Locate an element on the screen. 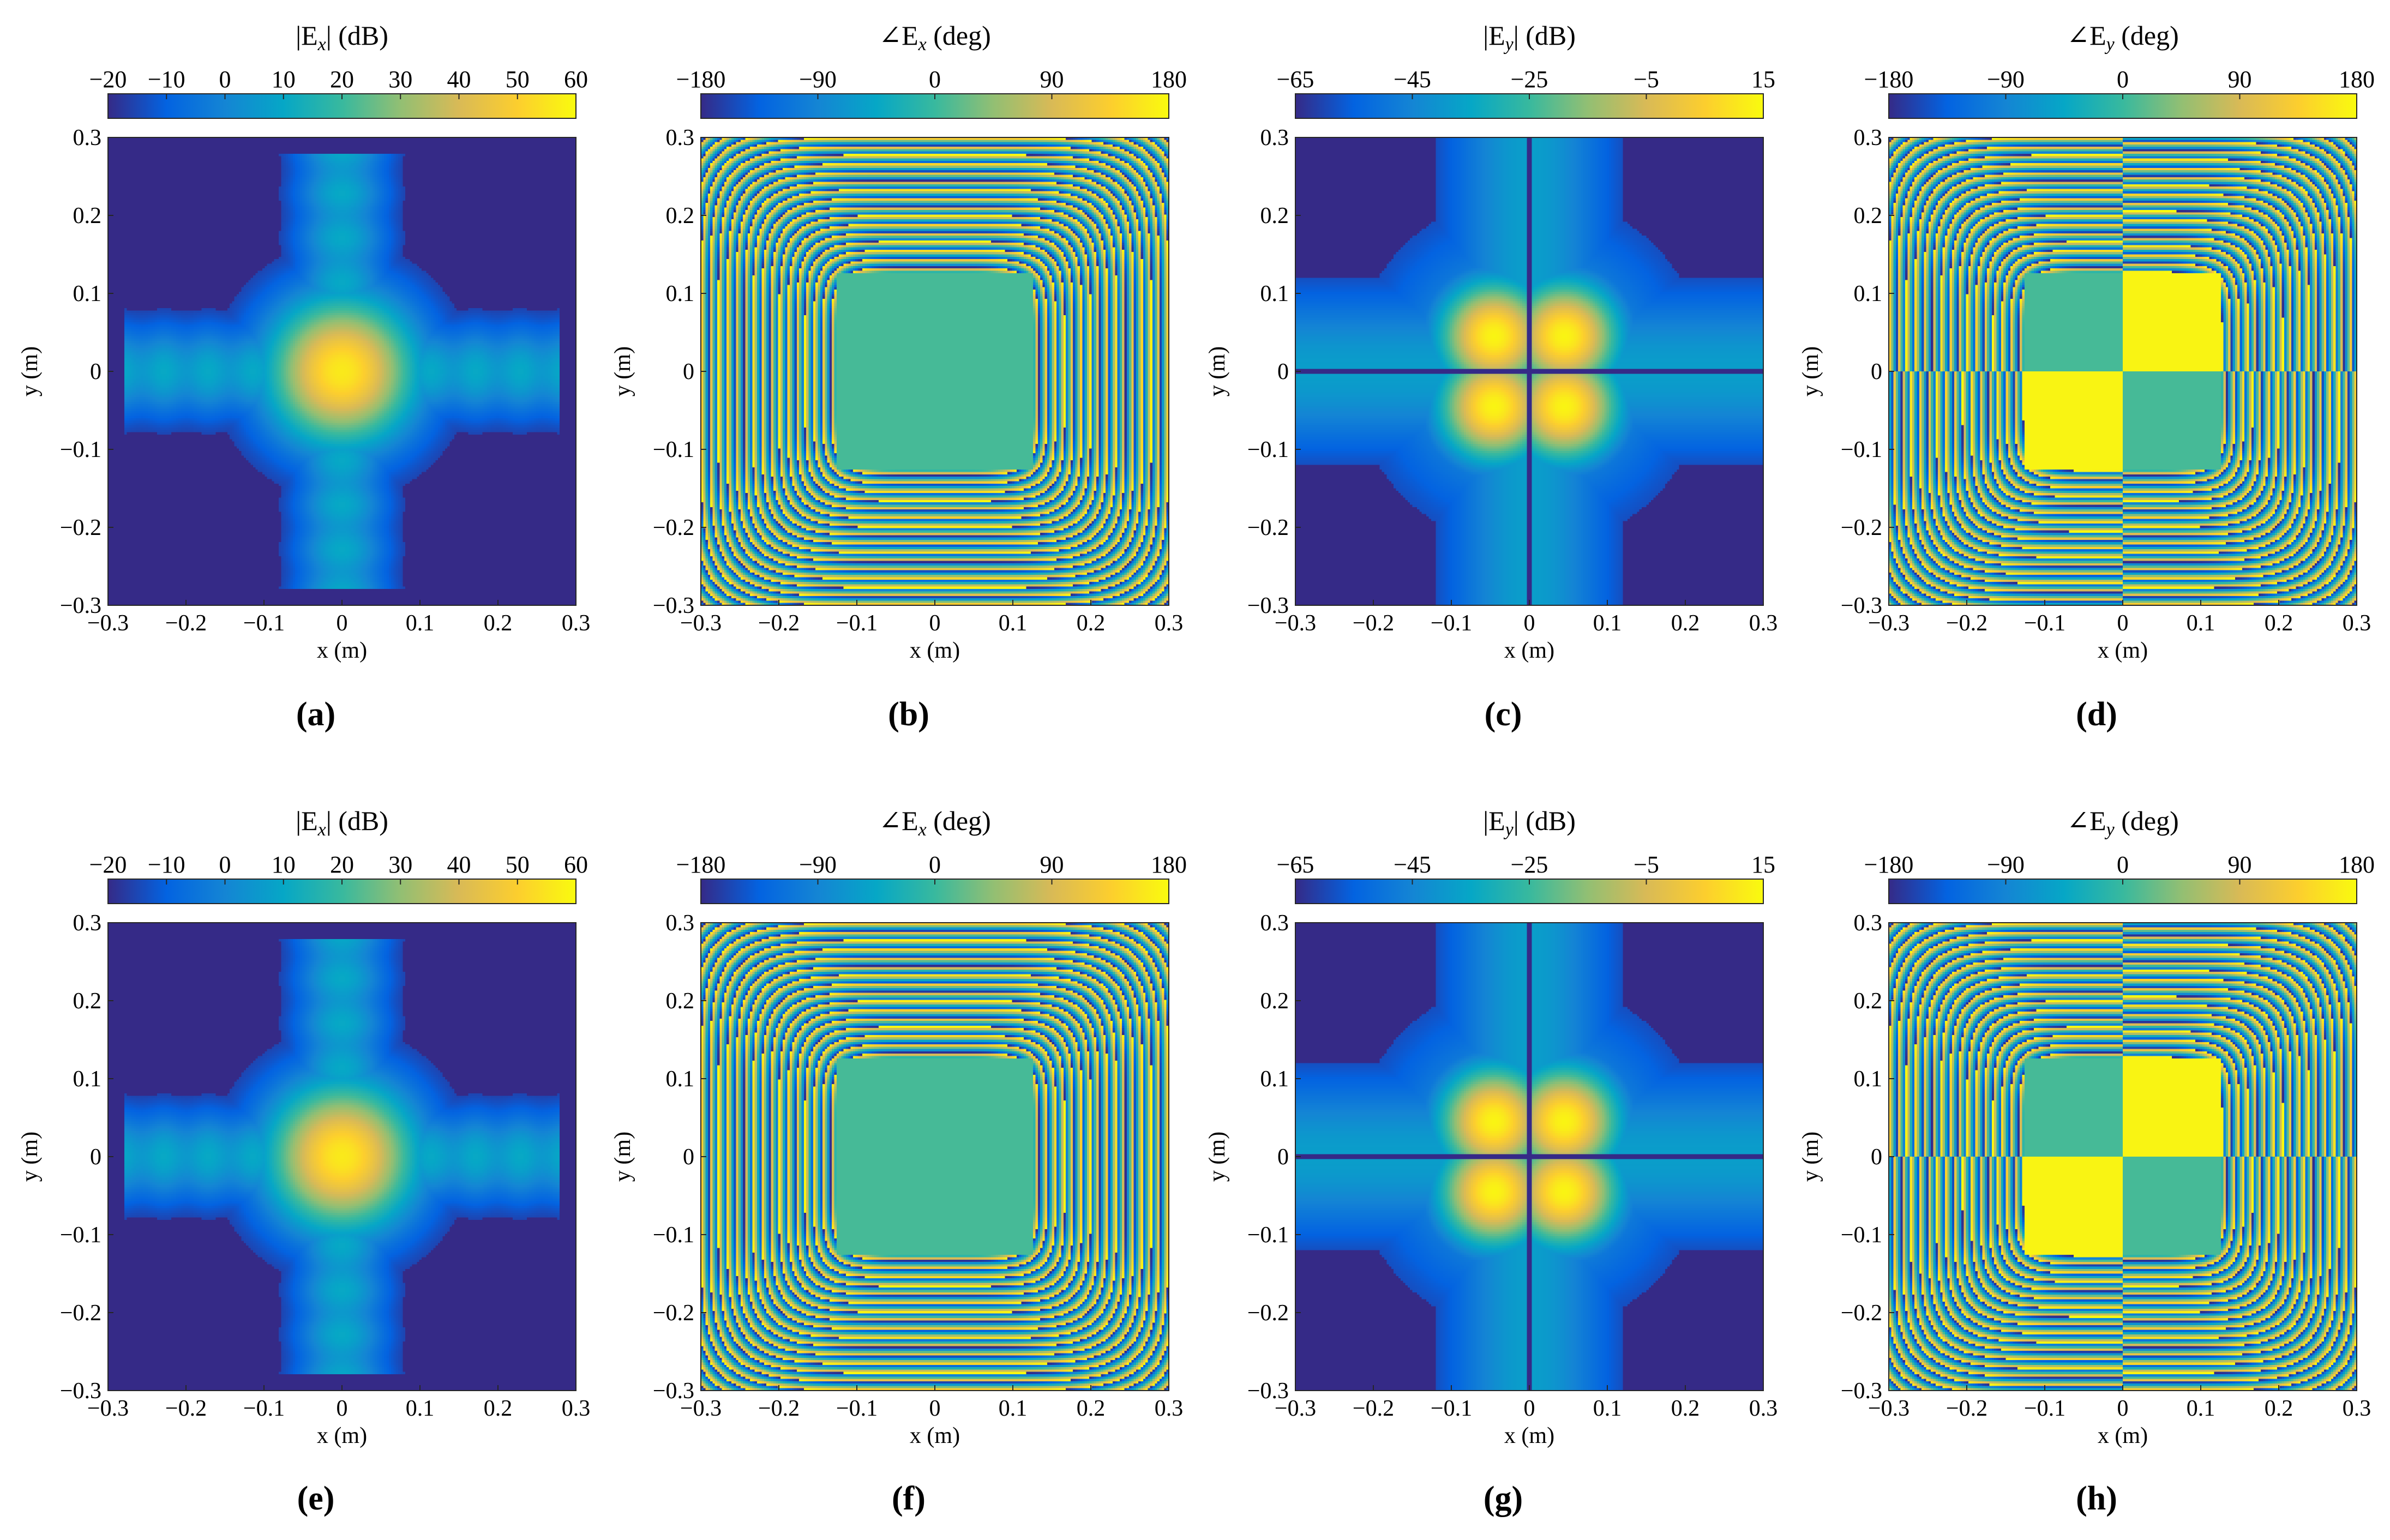 The image size is (2390, 1540). colorbar-title: |Ey| (dB) is located at coordinates (1529, 822).